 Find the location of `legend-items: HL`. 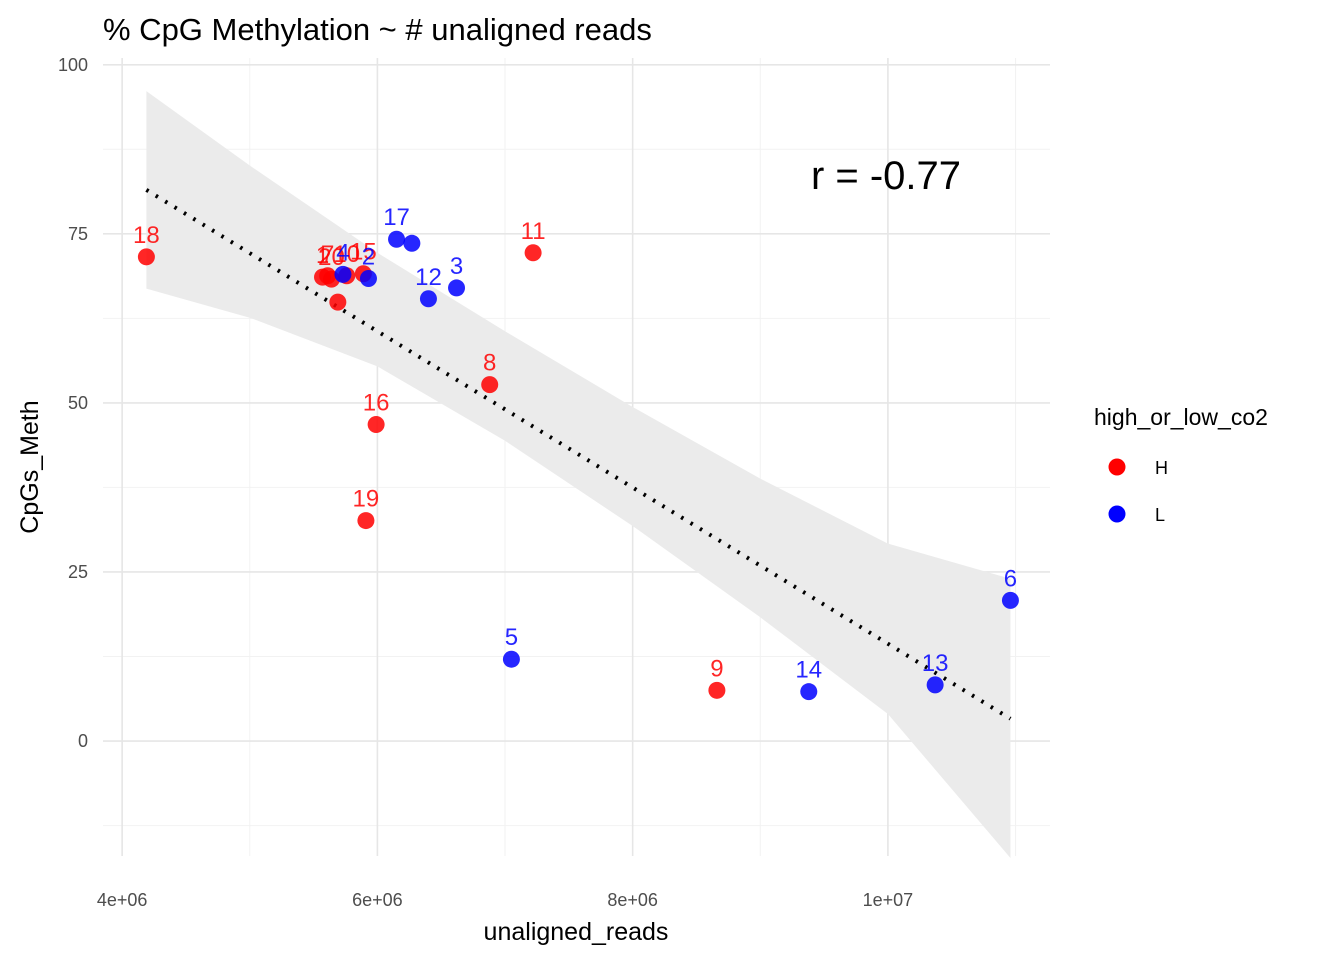

legend-items: HL is located at coordinates (1138, 491).